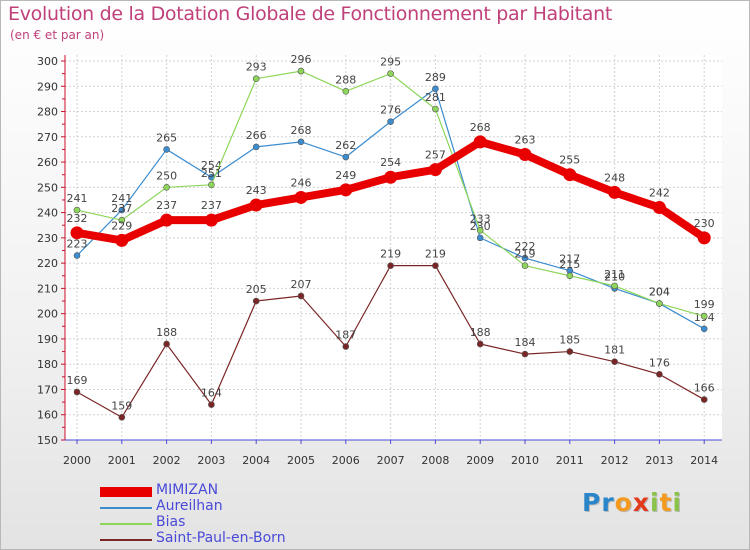  Describe the element at coordinates (435, 460) in the screenshot. I see `x-tick-label: 2008` at that location.